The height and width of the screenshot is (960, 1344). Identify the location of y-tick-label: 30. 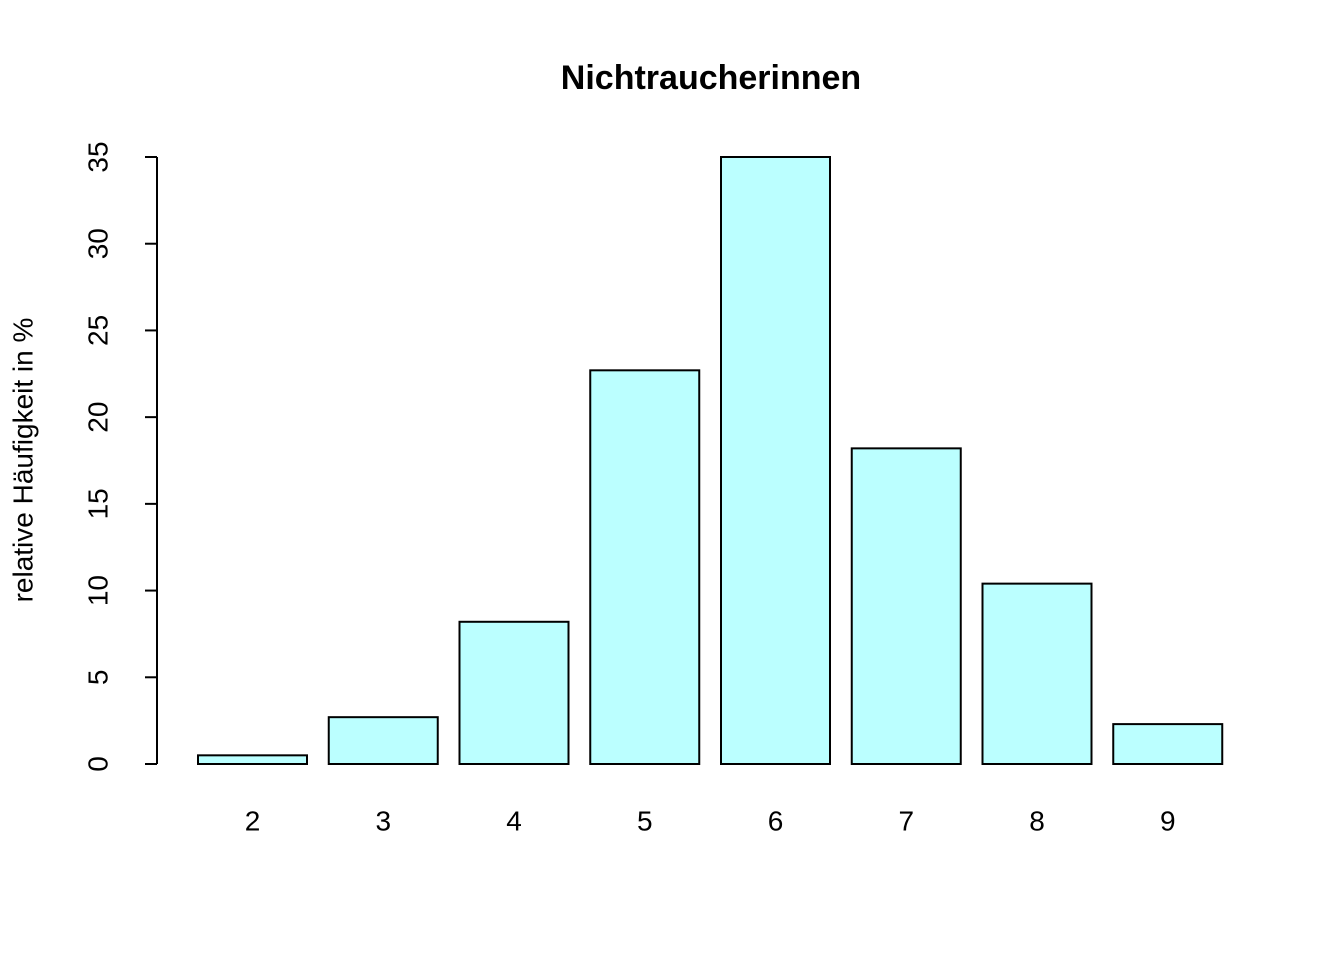
(97, 243).